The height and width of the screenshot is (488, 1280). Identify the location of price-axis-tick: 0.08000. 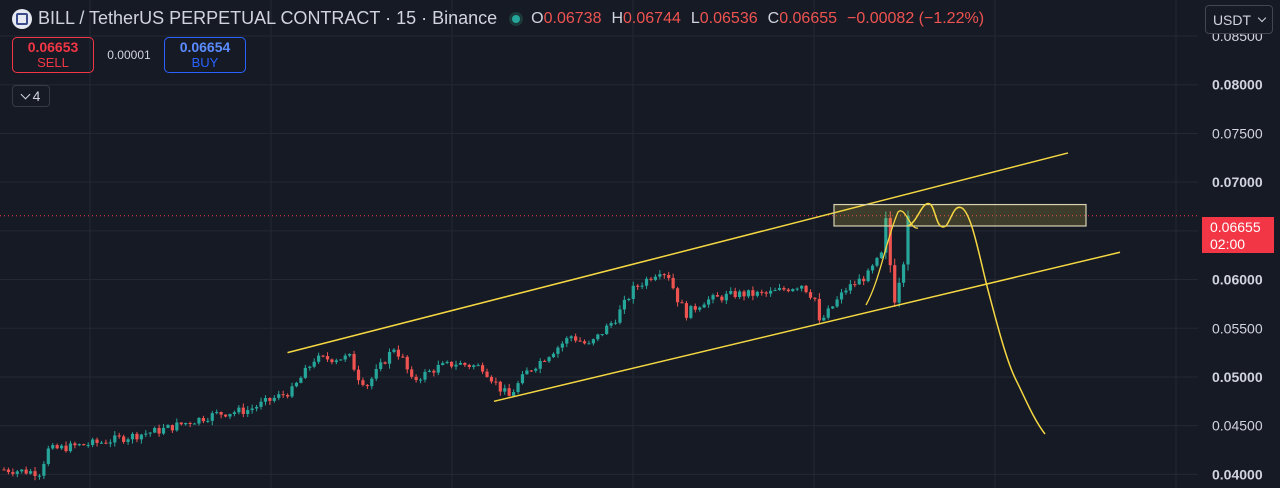
(1237, 85).